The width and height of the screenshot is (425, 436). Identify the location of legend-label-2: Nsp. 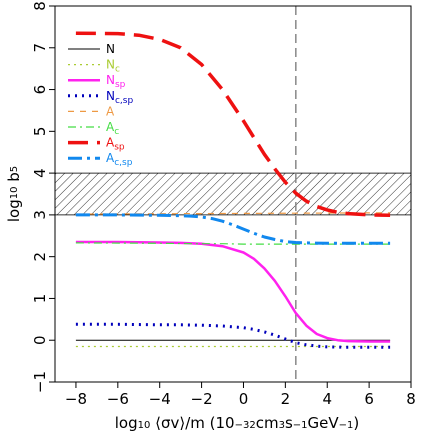
(116, 81).